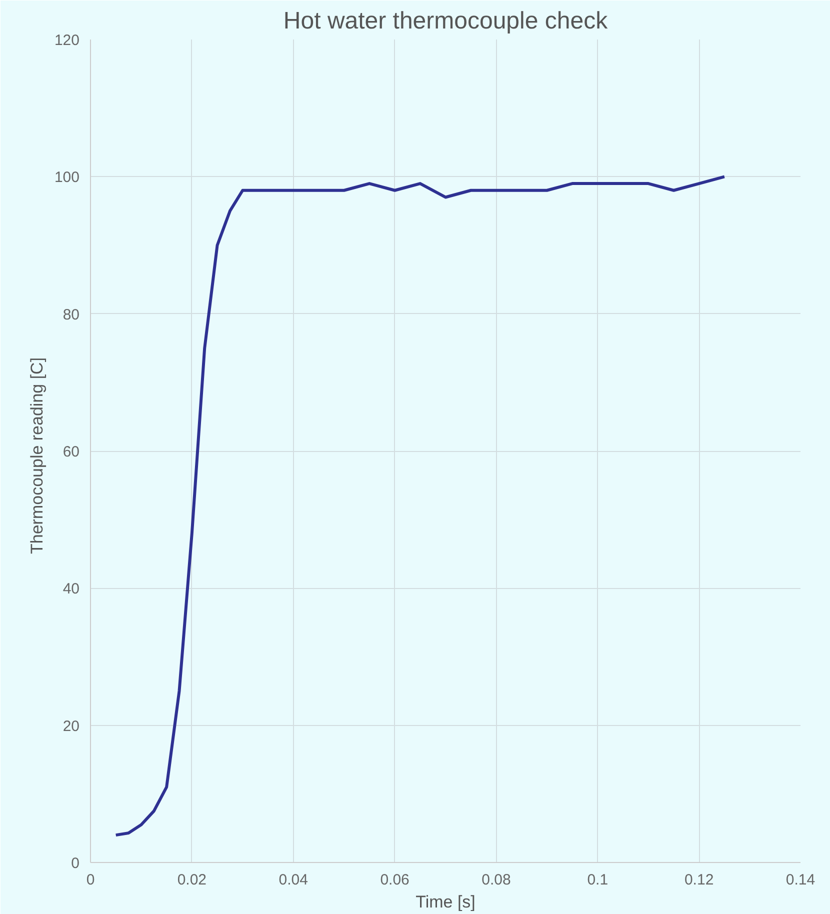 Image resolution: width=830 pixels, height=914 pixels. I want to click on y-tick-label: 20, so click(71, 726).